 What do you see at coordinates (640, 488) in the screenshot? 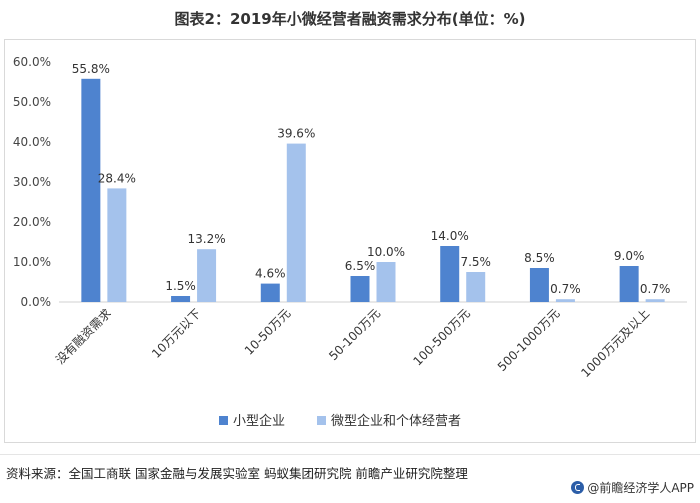
I see `brand-text: @前瞻经济学人APP` at bounding box center [640, 488].